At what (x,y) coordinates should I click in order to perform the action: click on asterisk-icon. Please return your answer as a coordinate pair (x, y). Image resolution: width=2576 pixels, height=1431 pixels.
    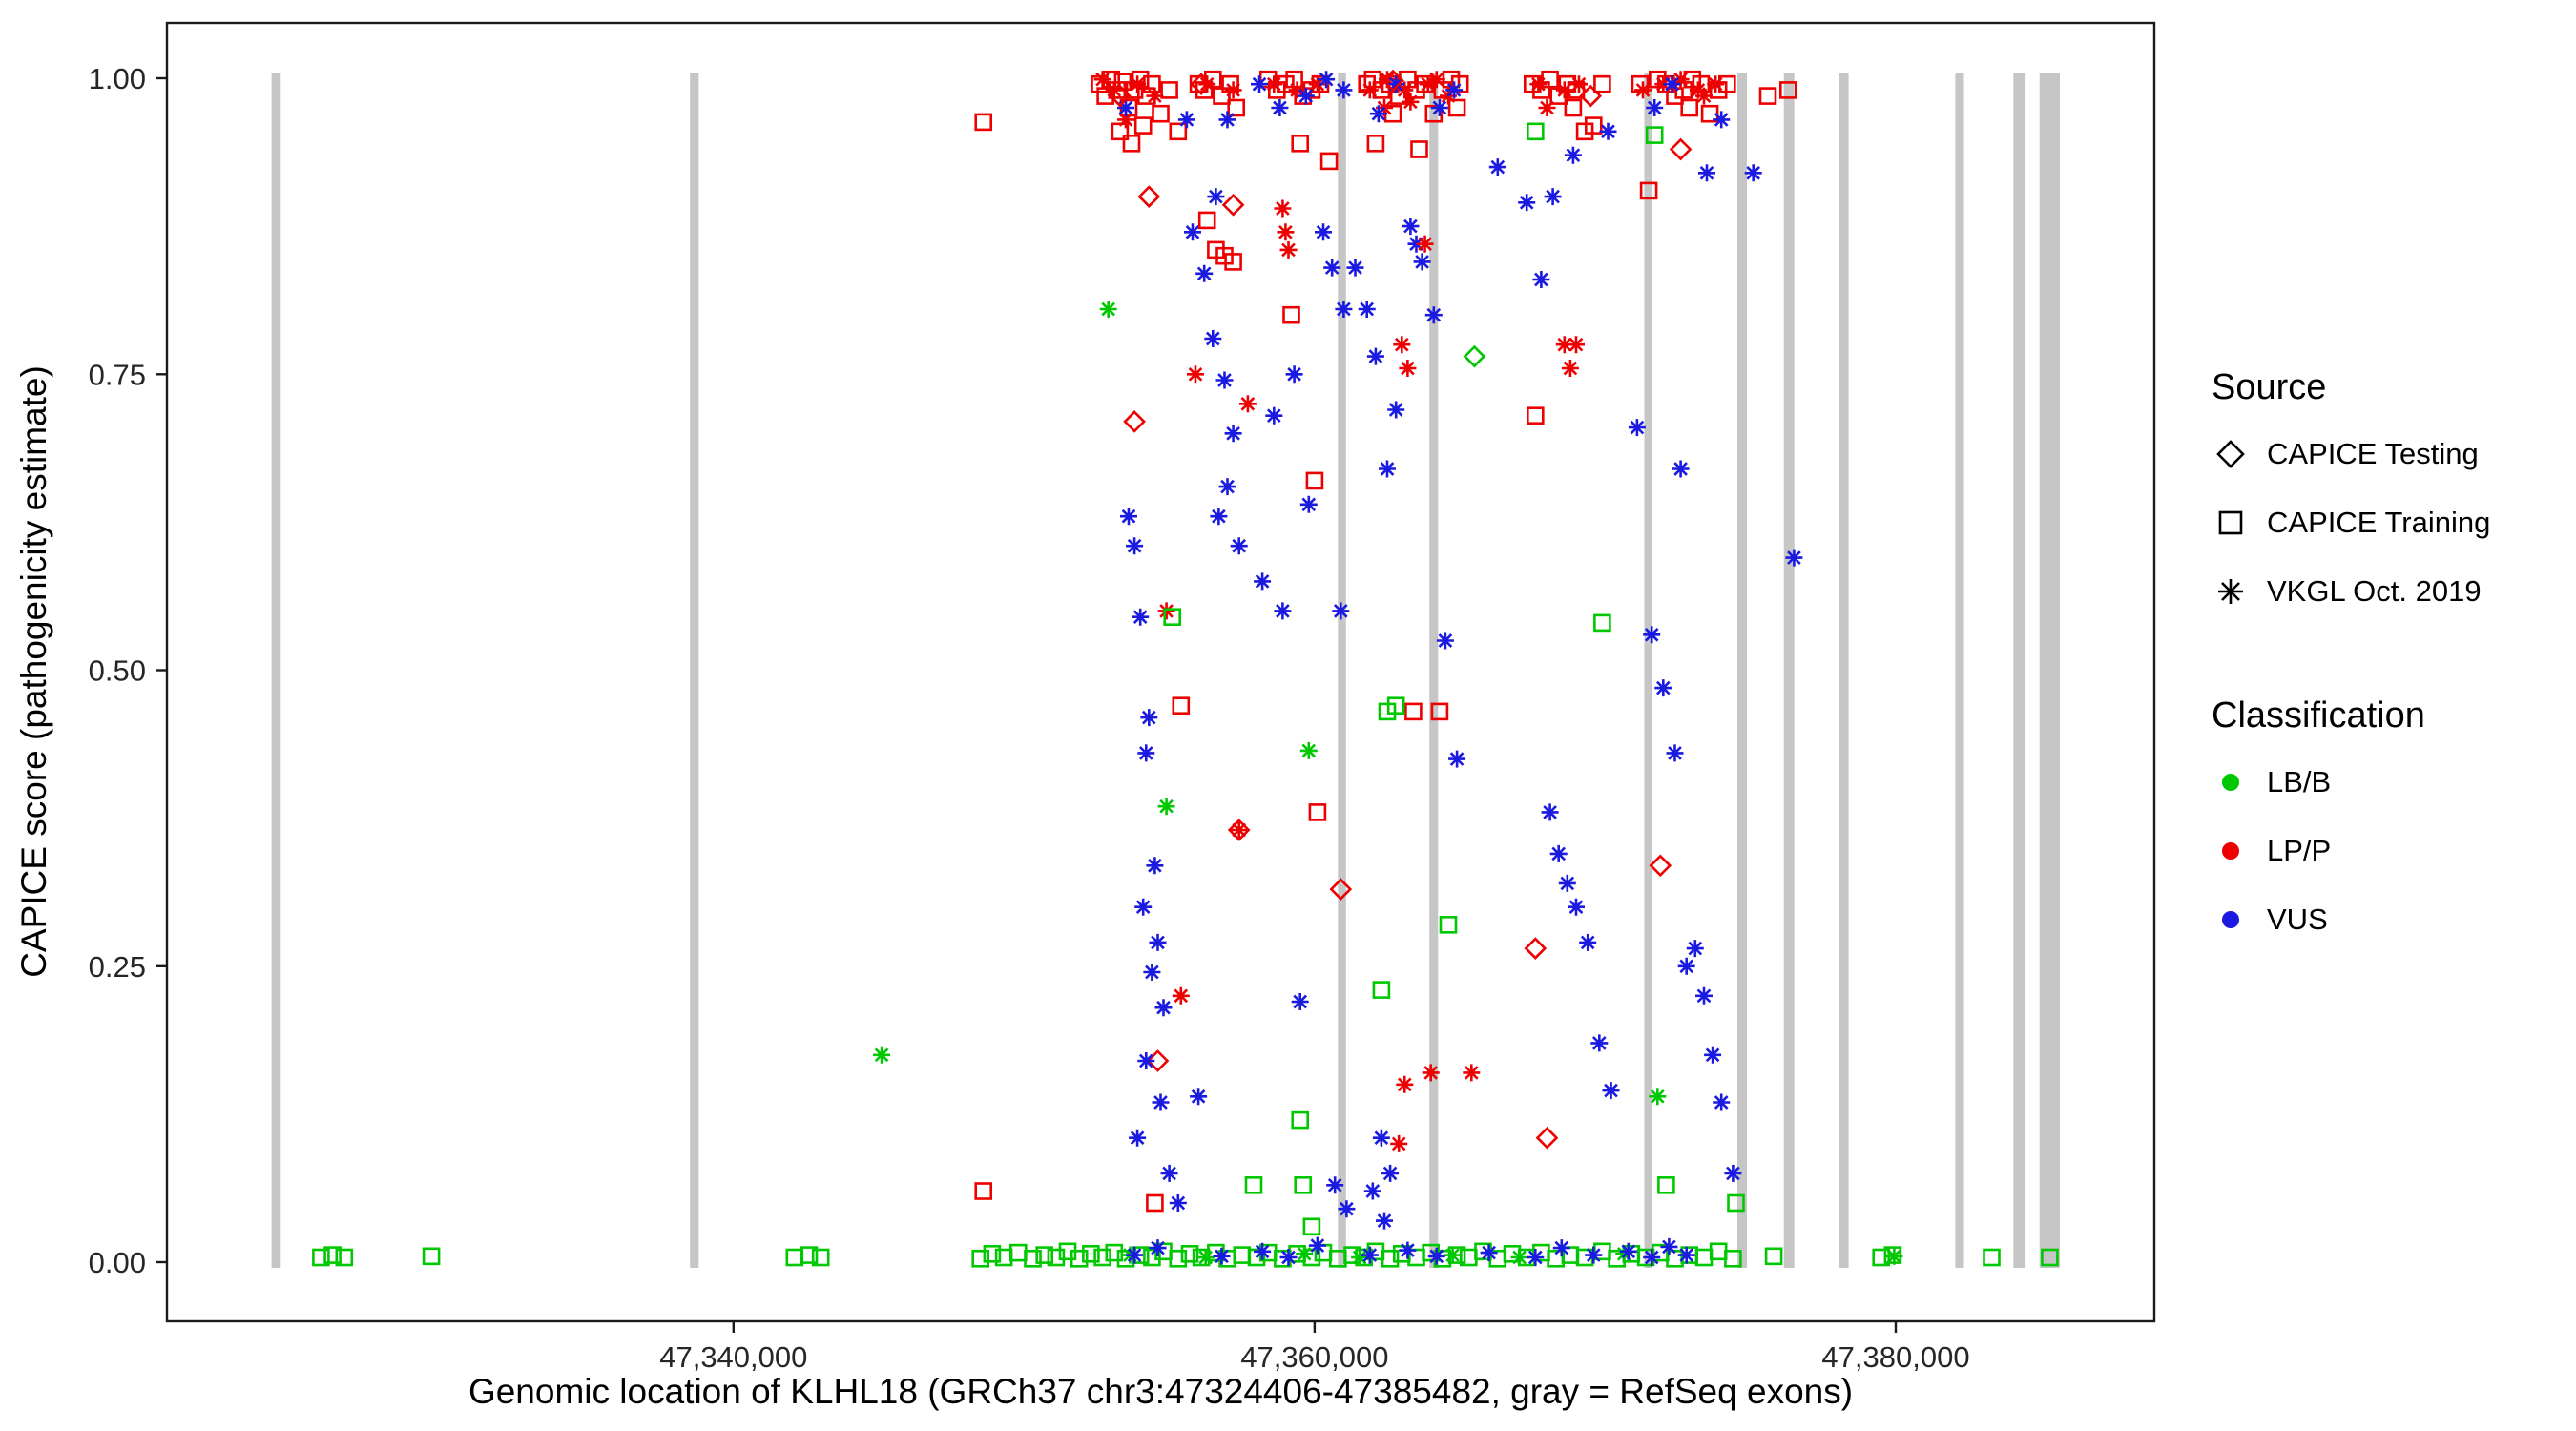
    Looking at the image, I should click on (2230, 591).